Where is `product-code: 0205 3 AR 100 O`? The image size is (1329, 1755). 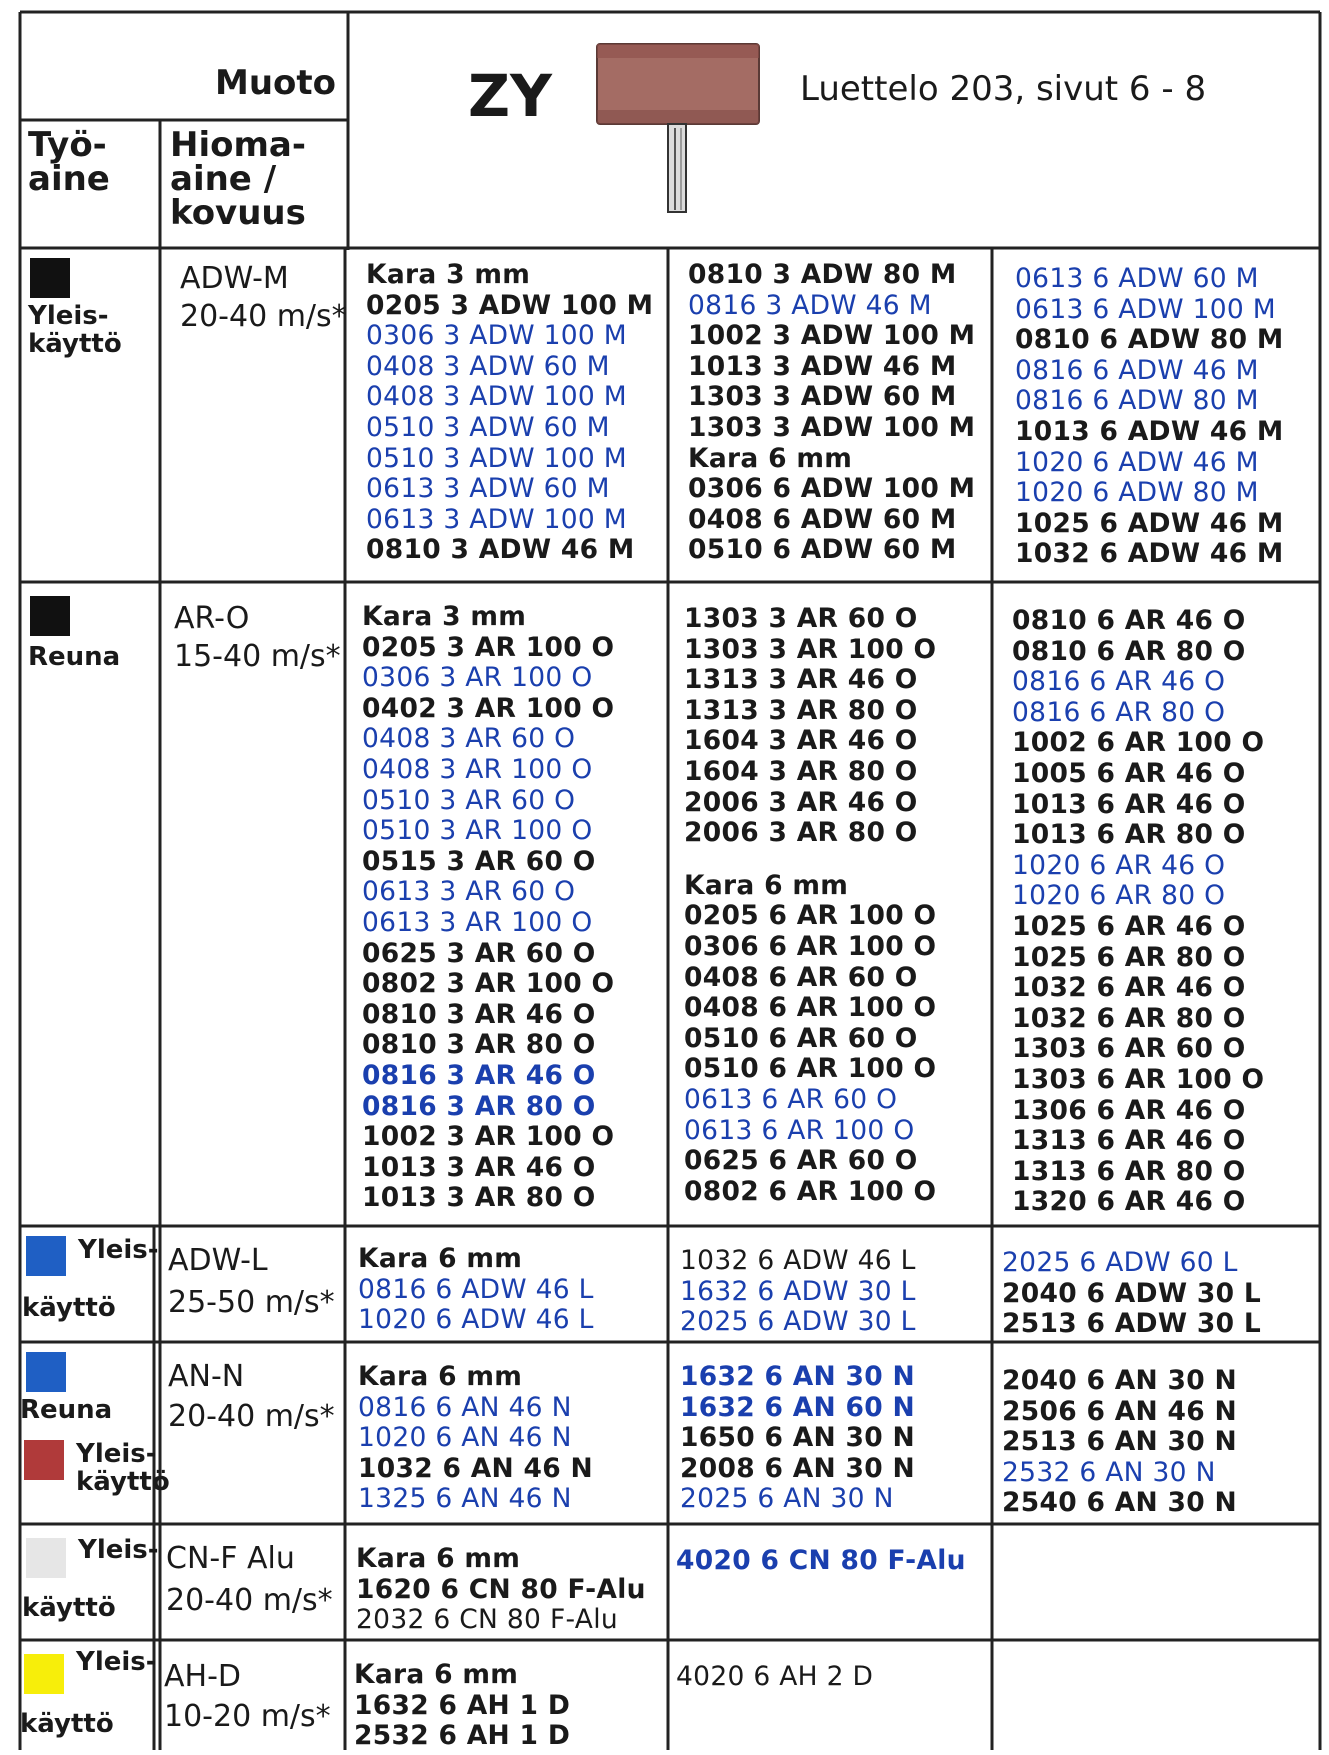 product-code: 0205 3 AR 100 O is located at coordinates (488, 647).